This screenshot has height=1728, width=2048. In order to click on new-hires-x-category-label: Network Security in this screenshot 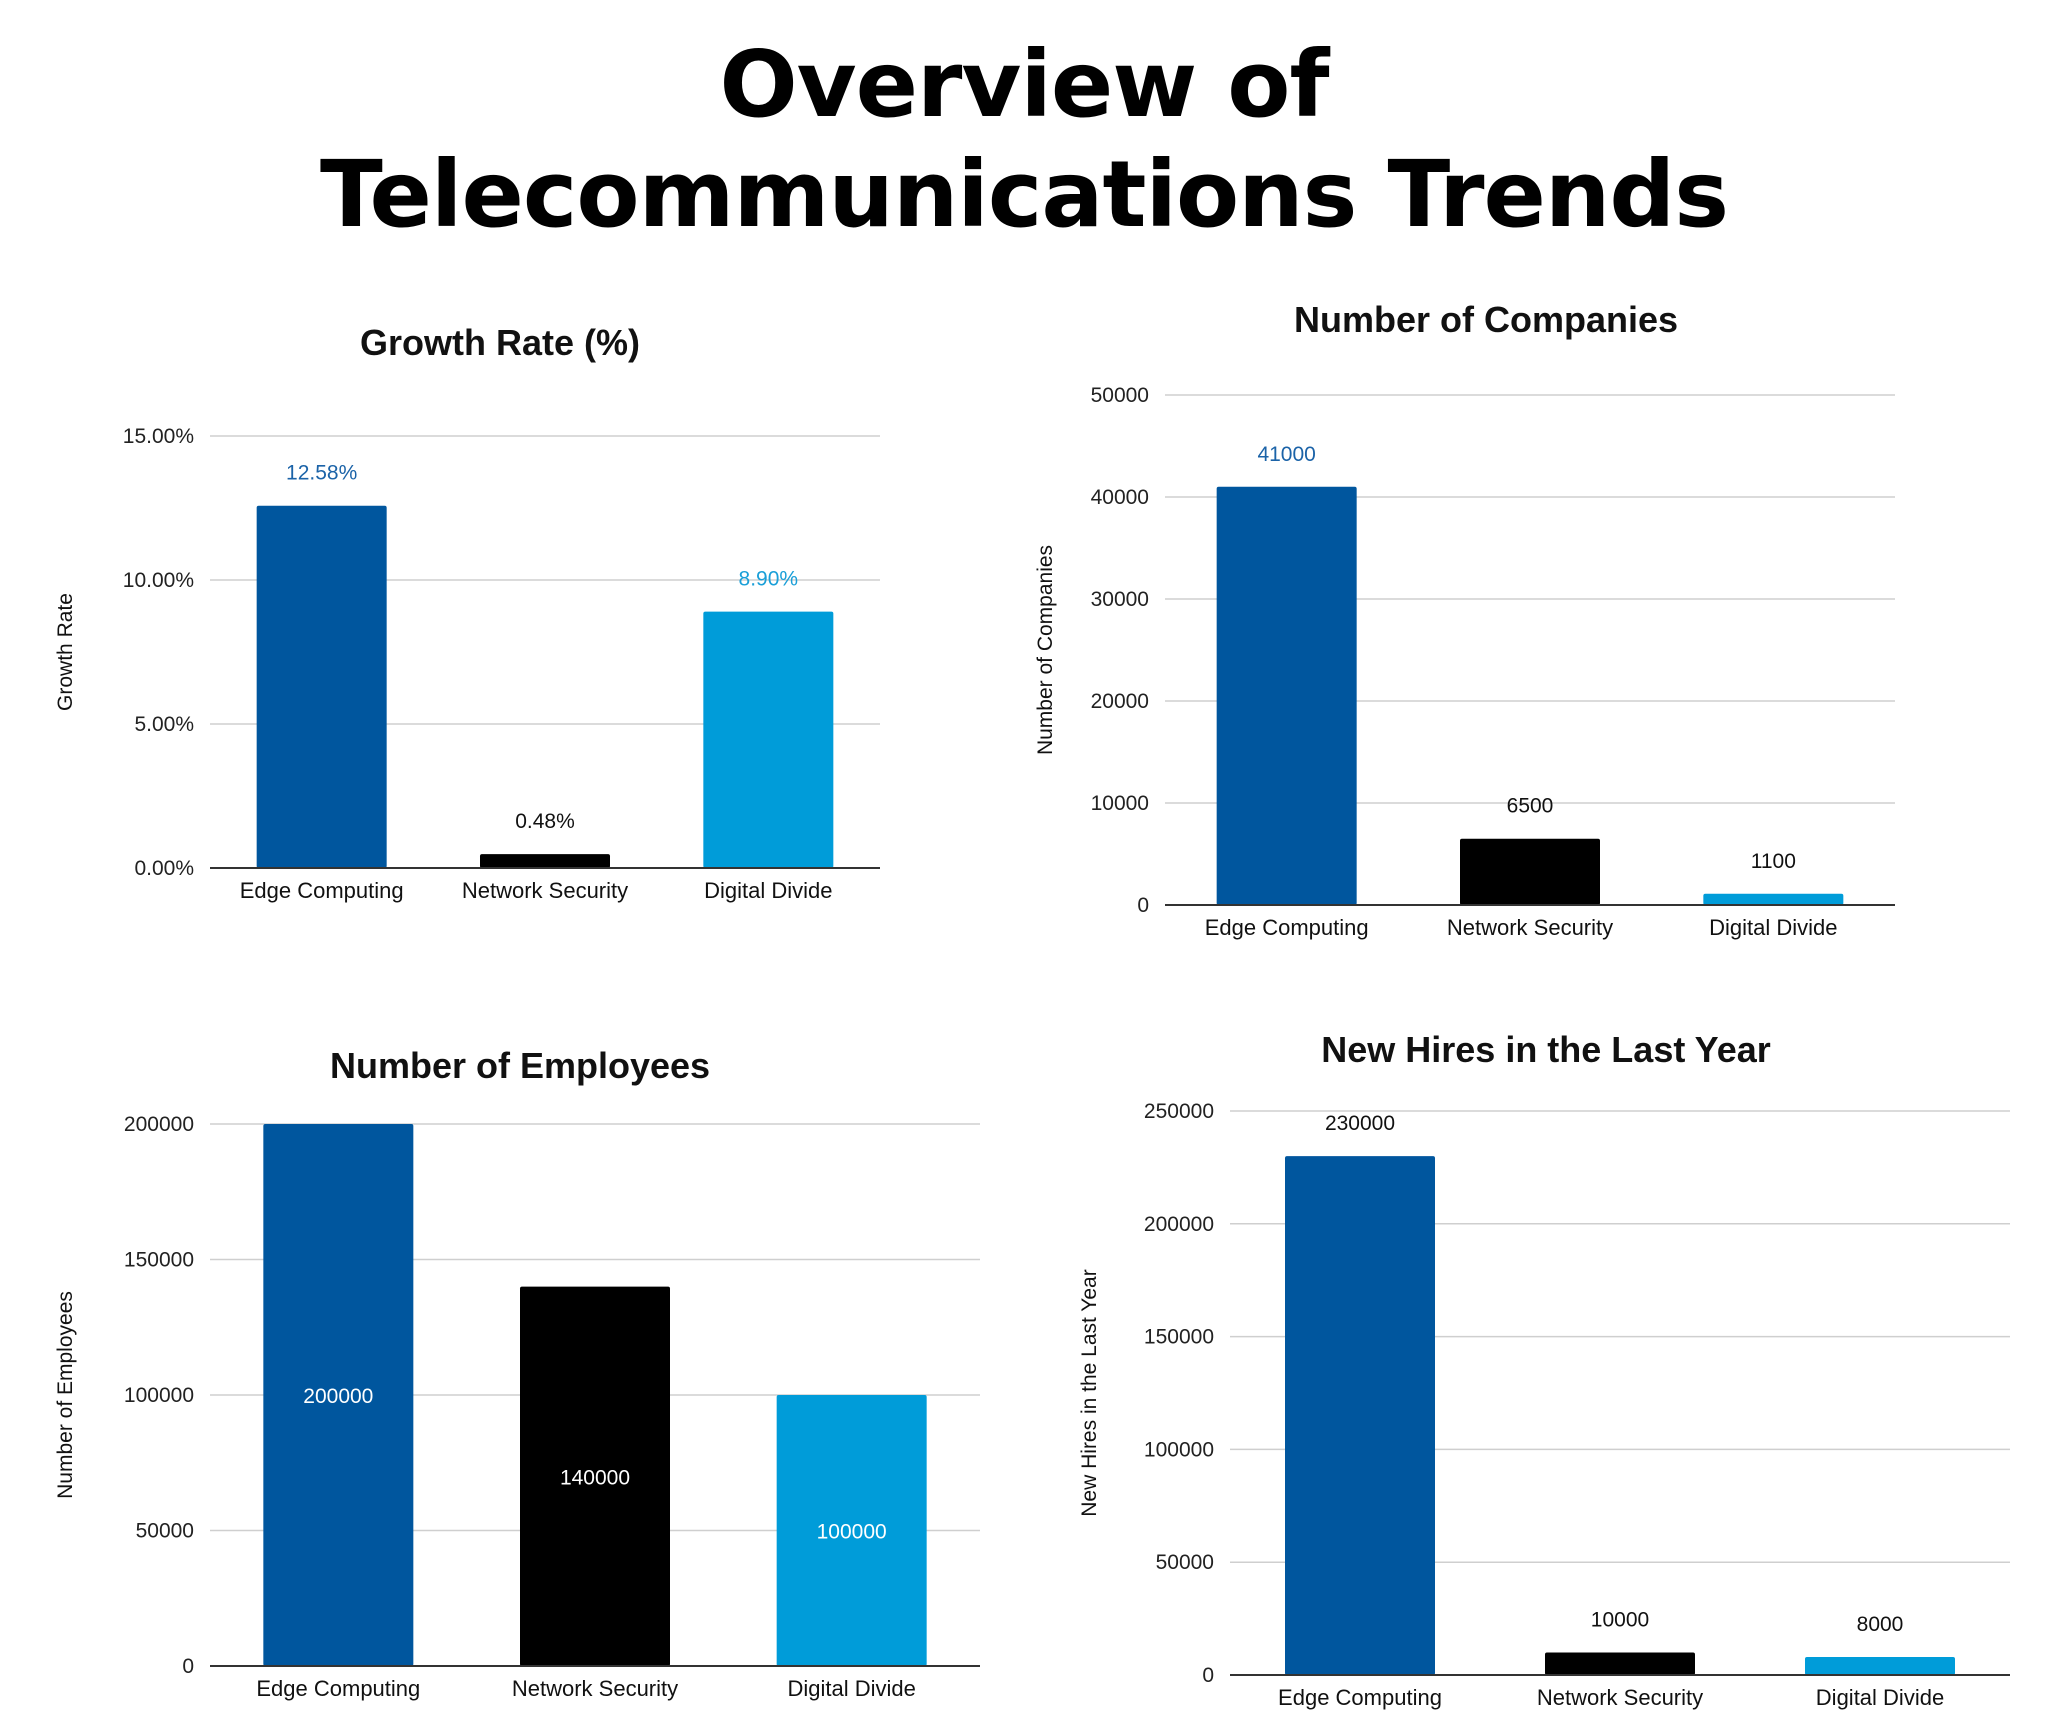, I will do `click(1620, 1697)`.